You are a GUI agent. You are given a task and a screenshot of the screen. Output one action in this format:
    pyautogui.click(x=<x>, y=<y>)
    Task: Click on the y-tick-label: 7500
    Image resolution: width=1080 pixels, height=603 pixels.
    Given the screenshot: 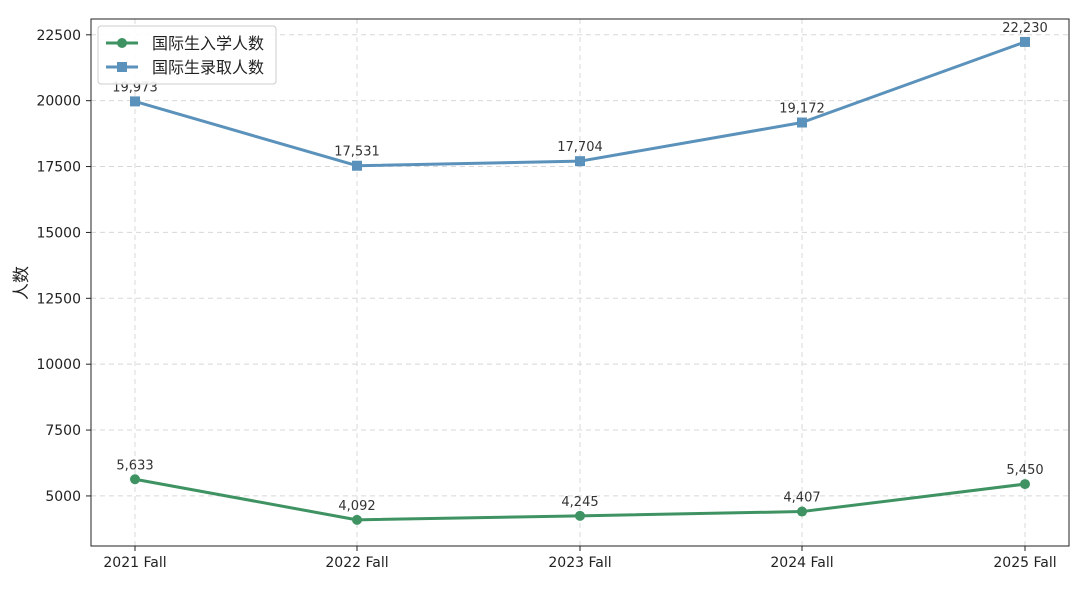 What is the action you would take?
    pyautogui.click(x=63, y=431)
    